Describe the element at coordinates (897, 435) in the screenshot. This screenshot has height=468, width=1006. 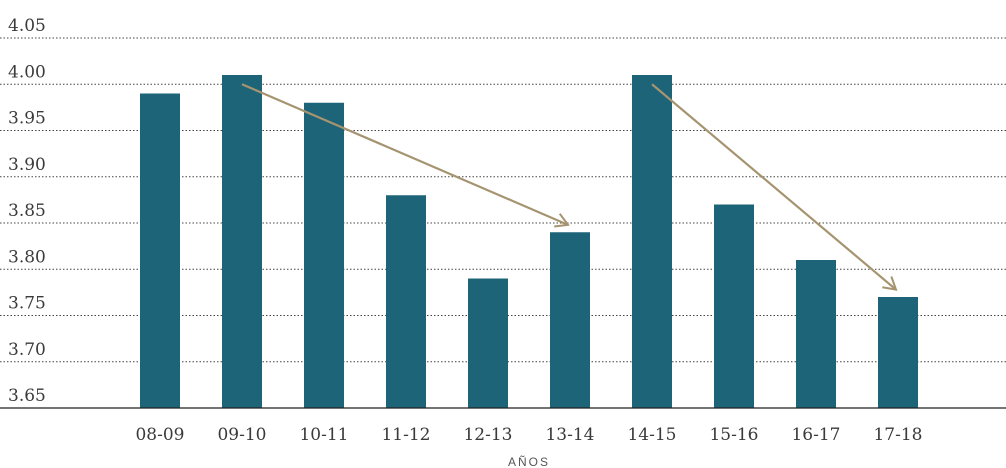
I see `x-tick-label: 17-18` at that location.